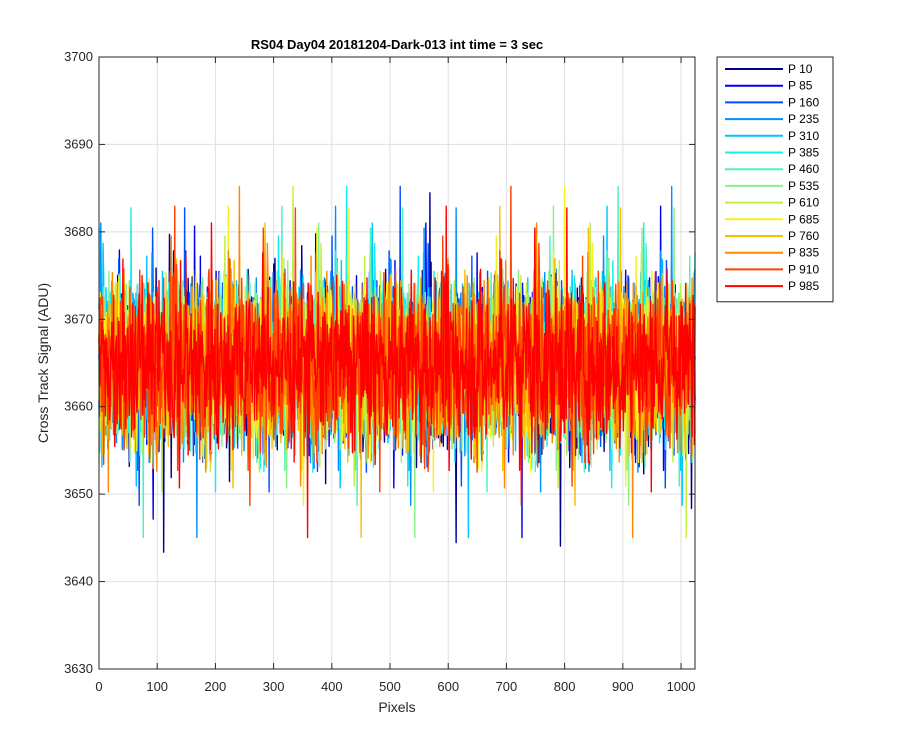 Image resolution: width=900 pixels, height=750 pixels. What do you see at coordinates (216, 686) in the screenshot?
I see `x-tick-label: 200` at bounding box center [216, 686].